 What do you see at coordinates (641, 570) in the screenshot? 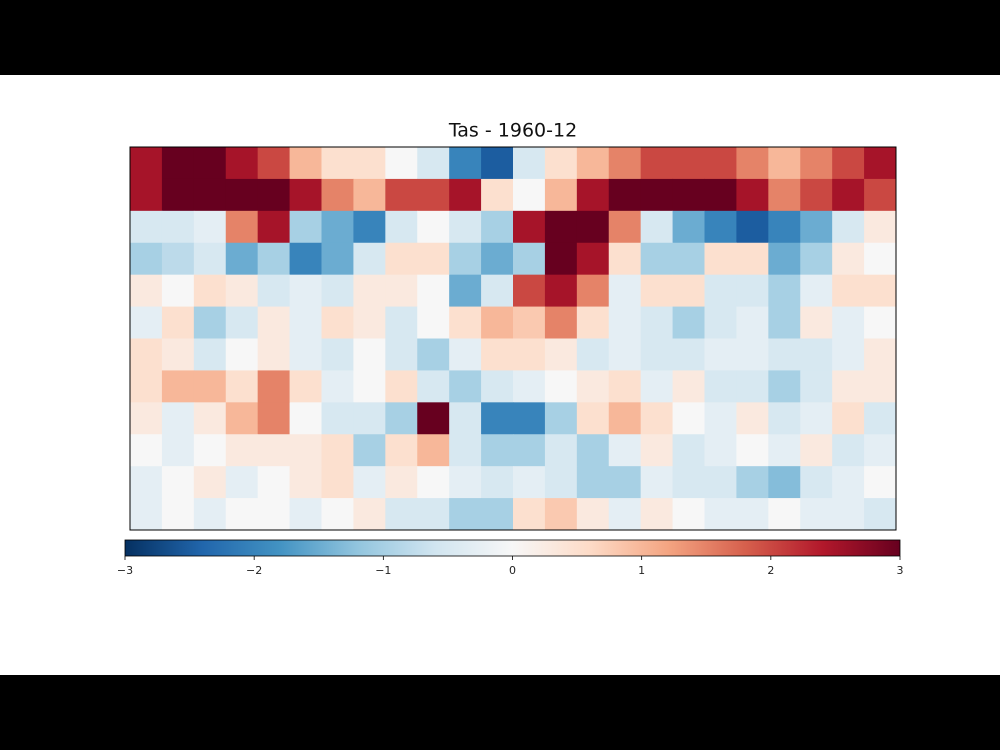
I see `colorbar-tick-label: 1` at bounding box center [641, 570].